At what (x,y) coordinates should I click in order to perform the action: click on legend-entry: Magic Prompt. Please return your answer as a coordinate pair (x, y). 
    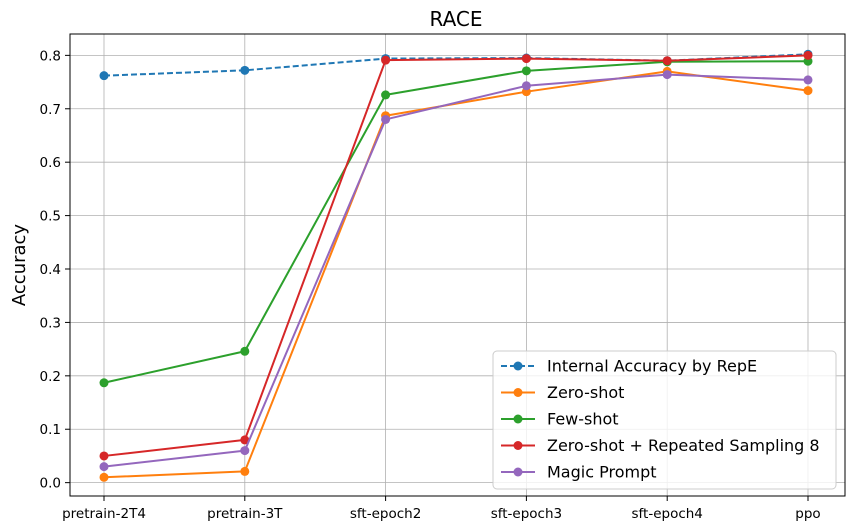
    Looking at the image, I should click on (579, 472).